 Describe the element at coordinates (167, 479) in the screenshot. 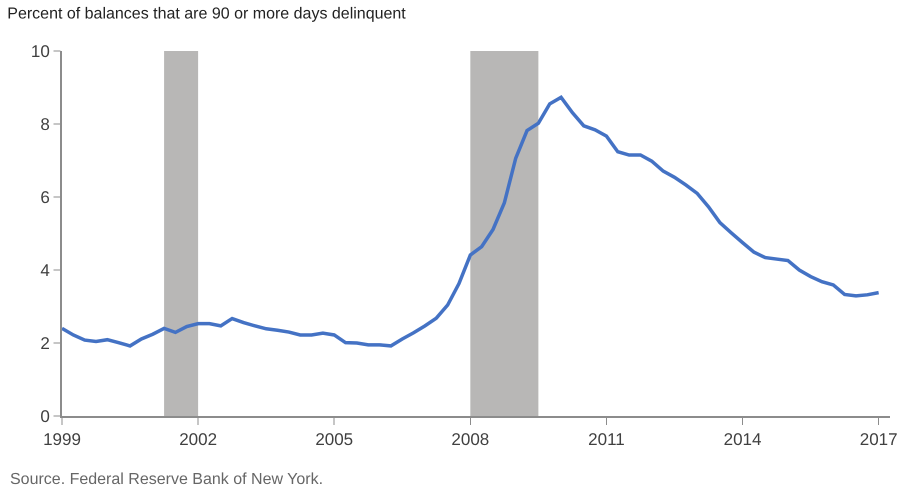

I see `source-note: Source. Federal Reserve Bank of New York.` at that location.